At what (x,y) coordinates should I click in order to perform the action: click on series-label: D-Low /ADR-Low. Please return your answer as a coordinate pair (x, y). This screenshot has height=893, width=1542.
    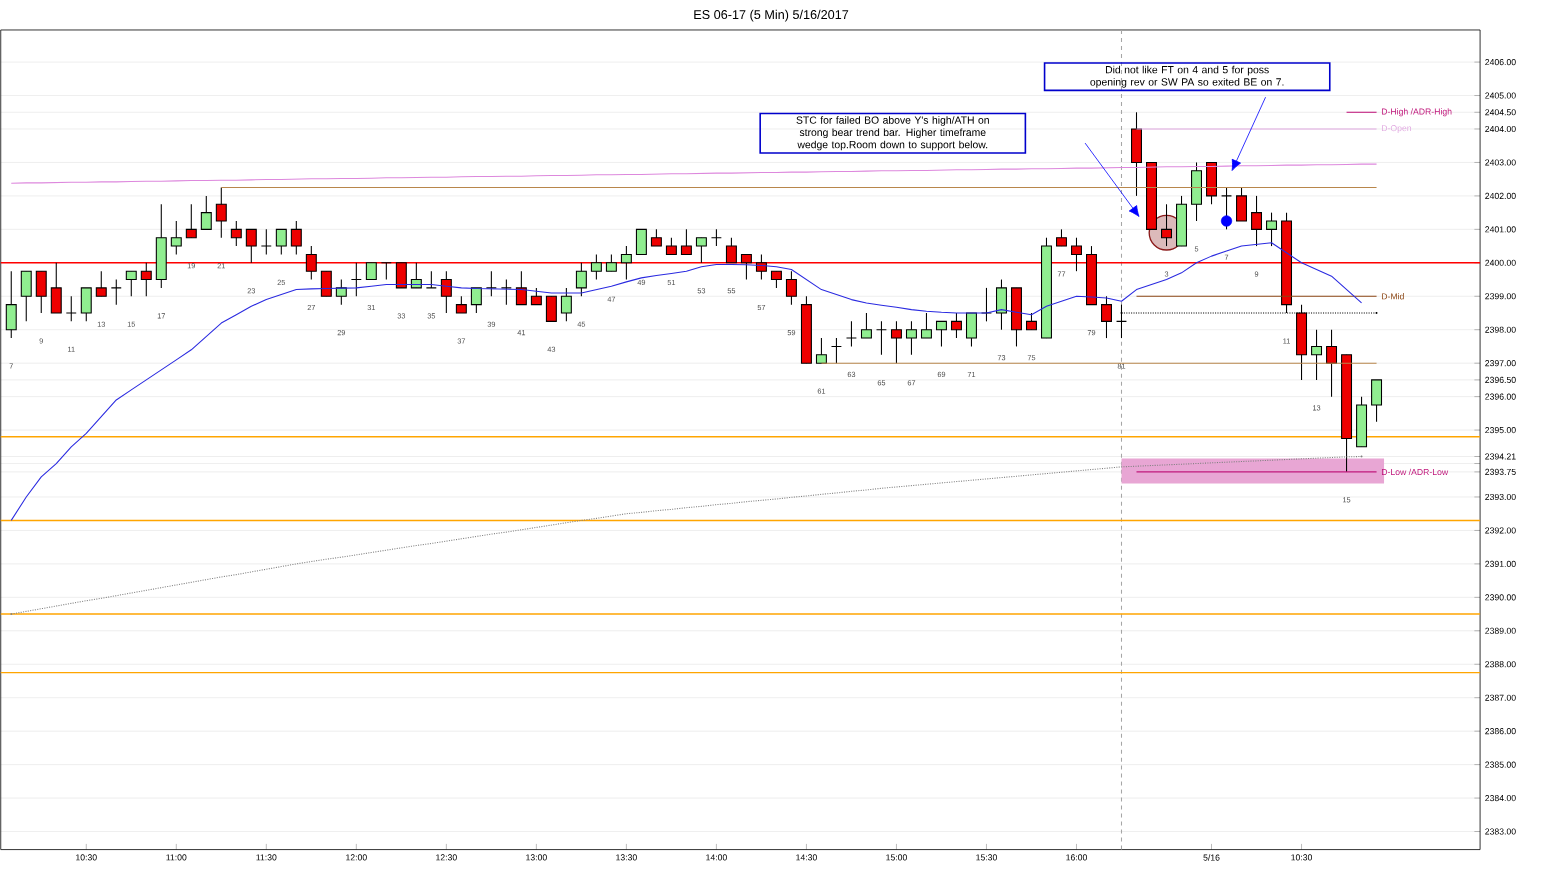
    Looking at the image, I should click on (1415, 472).